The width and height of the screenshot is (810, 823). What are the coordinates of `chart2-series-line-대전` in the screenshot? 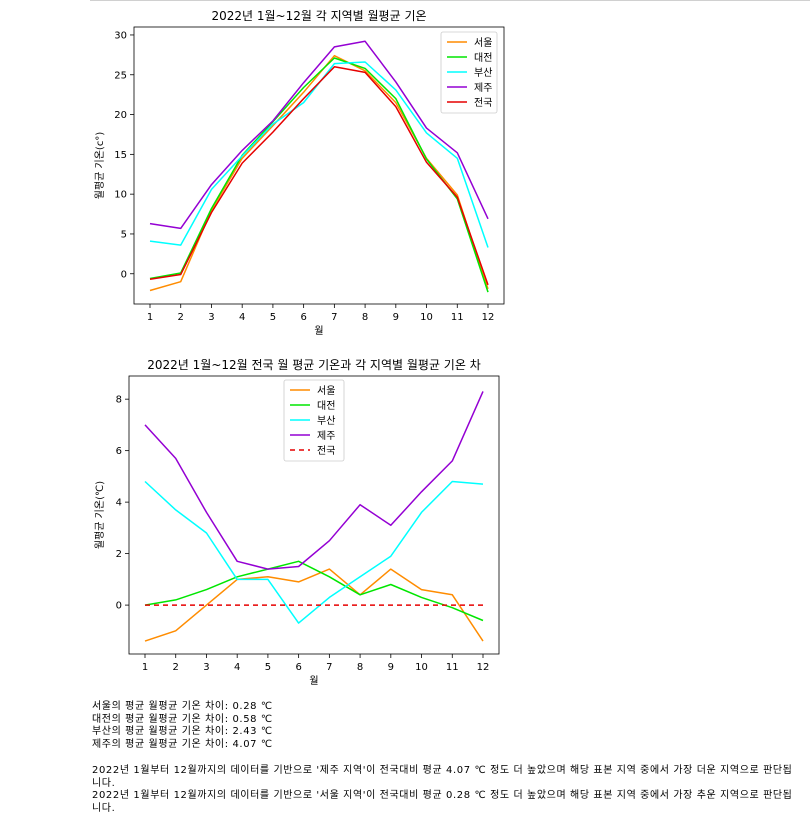 It's located at (314, 591).